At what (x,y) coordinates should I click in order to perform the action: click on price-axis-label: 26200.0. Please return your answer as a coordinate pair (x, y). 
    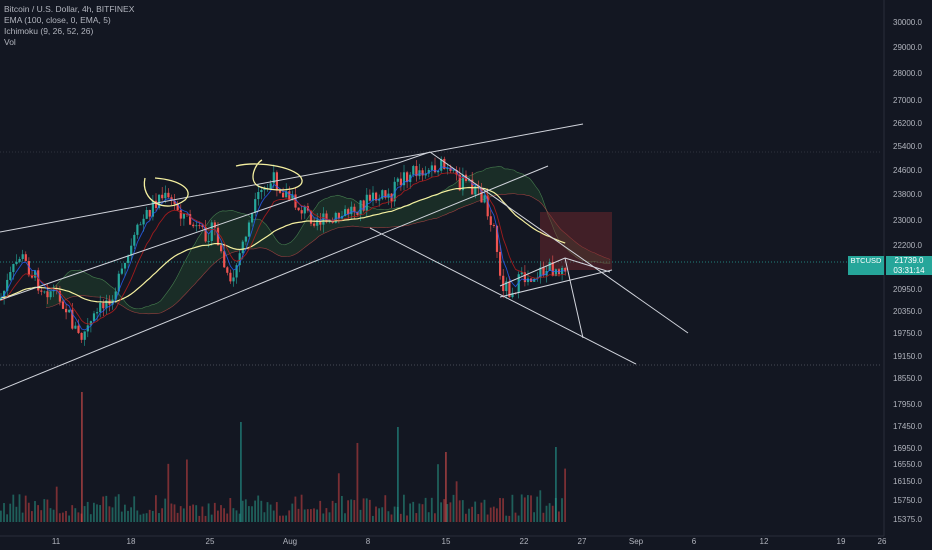
    Looking at the image, I should click on (907, 123).